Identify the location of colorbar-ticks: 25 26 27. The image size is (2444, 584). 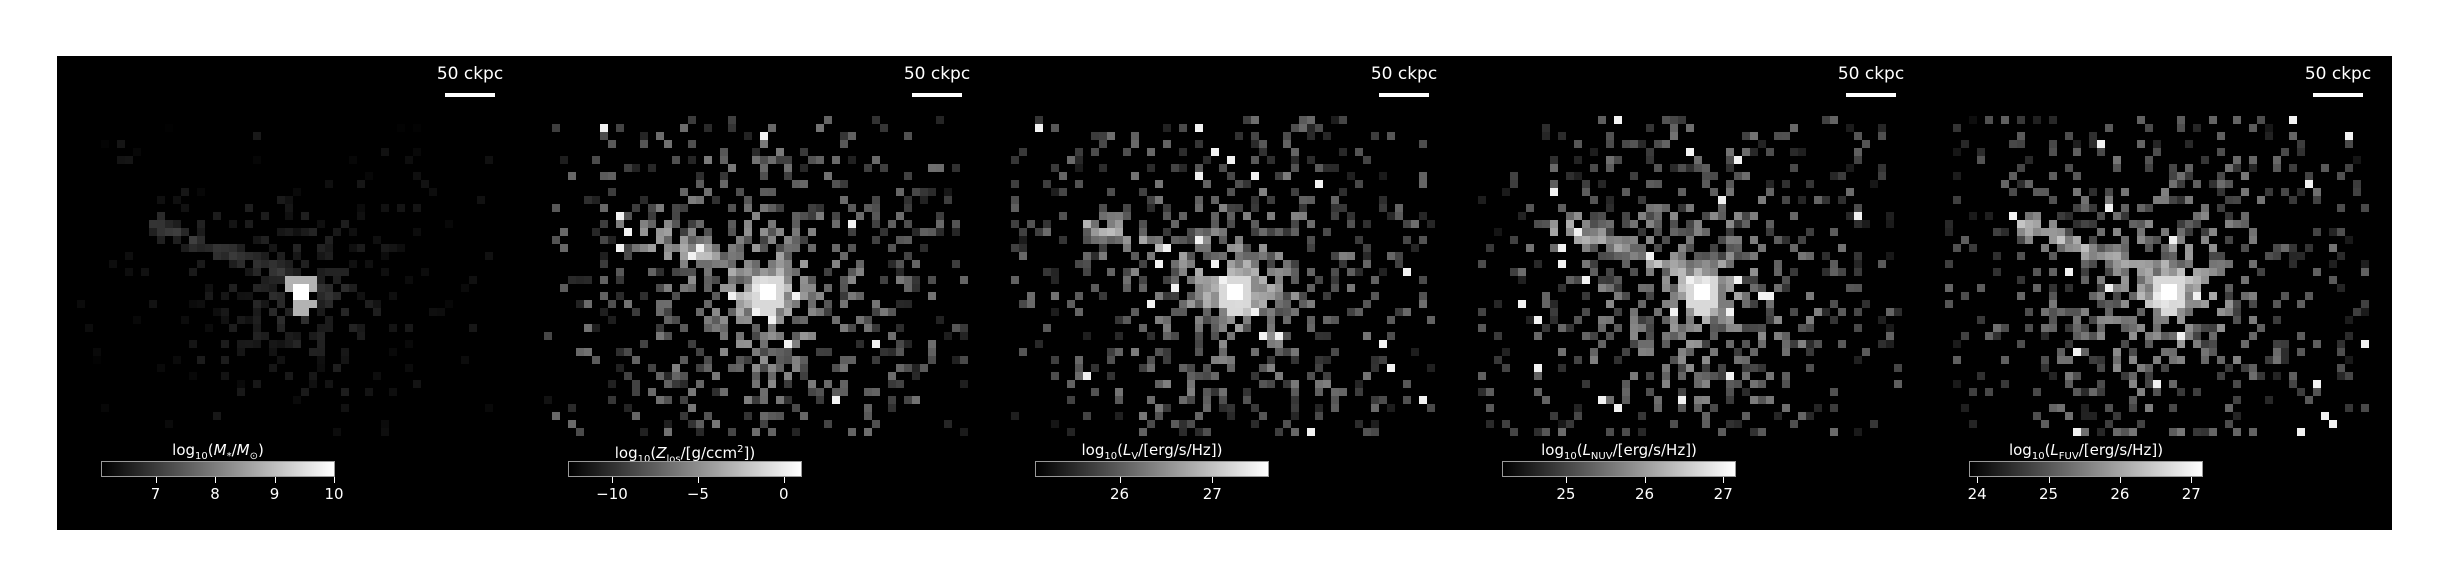
(1619, 492).